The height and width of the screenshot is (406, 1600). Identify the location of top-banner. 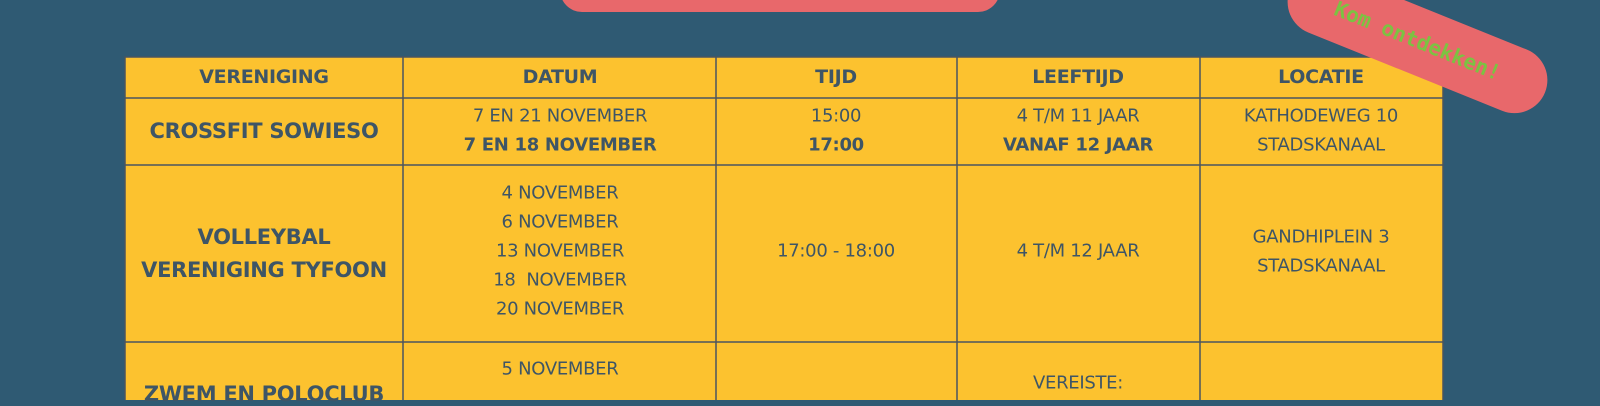
(780, 6).